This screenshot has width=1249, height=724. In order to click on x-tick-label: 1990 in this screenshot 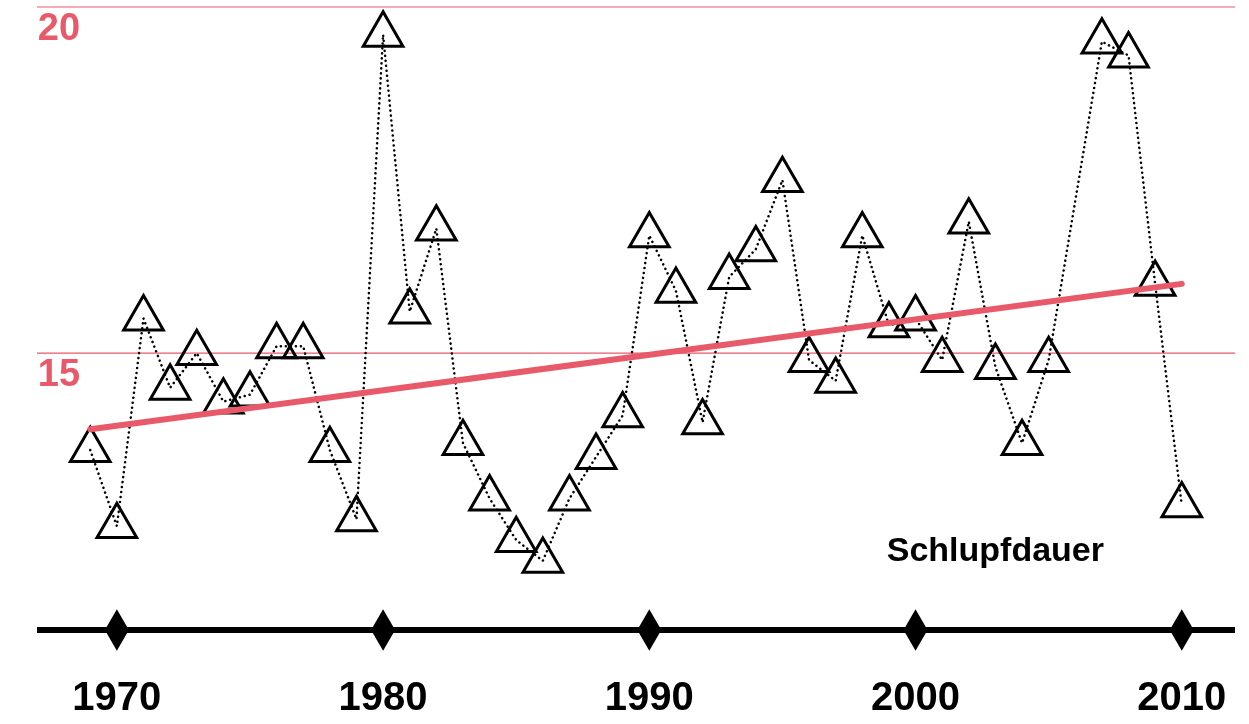, I will do `click(649, 696)`.